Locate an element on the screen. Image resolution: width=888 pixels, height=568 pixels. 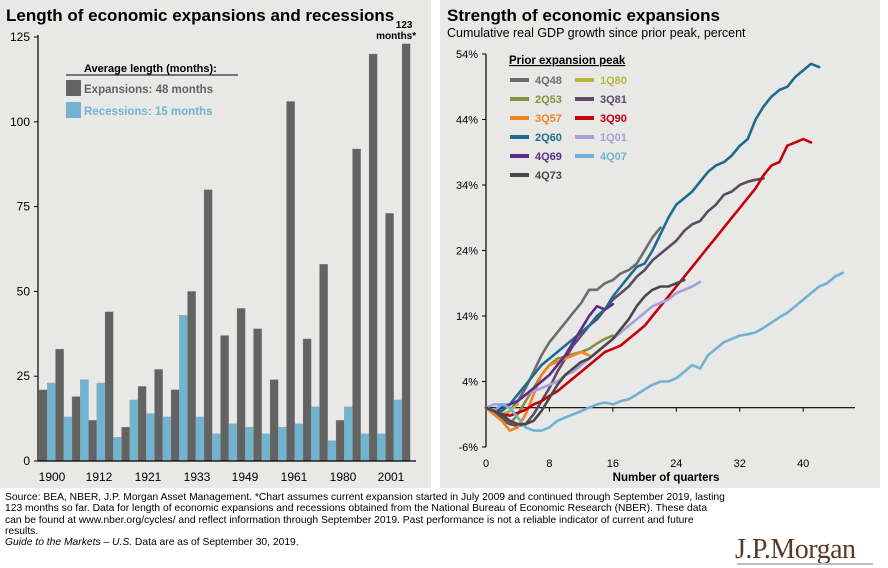
y-tick-label: 75 is located at coordinates (24, 207).